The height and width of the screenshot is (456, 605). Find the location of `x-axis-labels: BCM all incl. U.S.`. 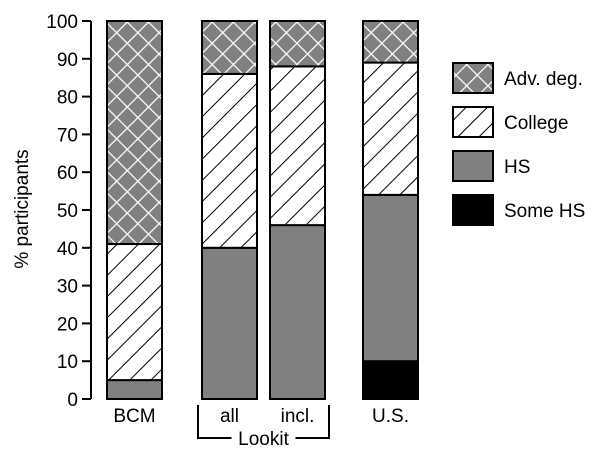

x-axis-labels: BCM all incl. U.S. is located at coordinates (261, 416).